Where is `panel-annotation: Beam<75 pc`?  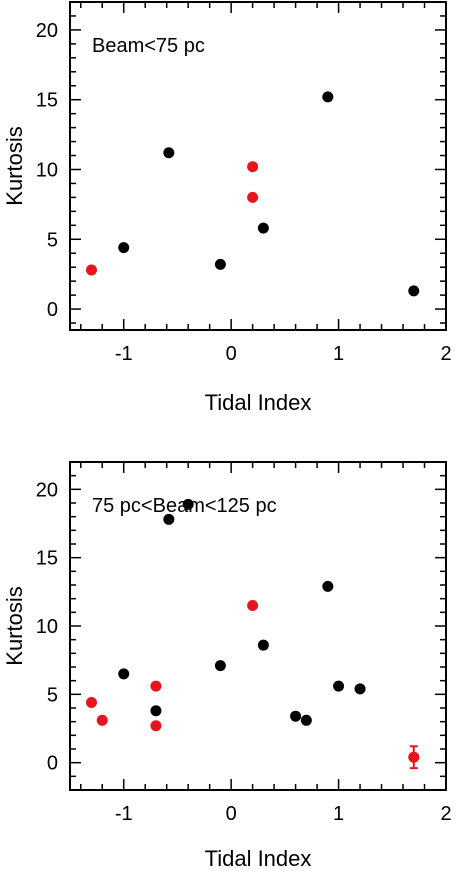
panel-annotation: Beam<75 pc is located at coordinates (148, 46).